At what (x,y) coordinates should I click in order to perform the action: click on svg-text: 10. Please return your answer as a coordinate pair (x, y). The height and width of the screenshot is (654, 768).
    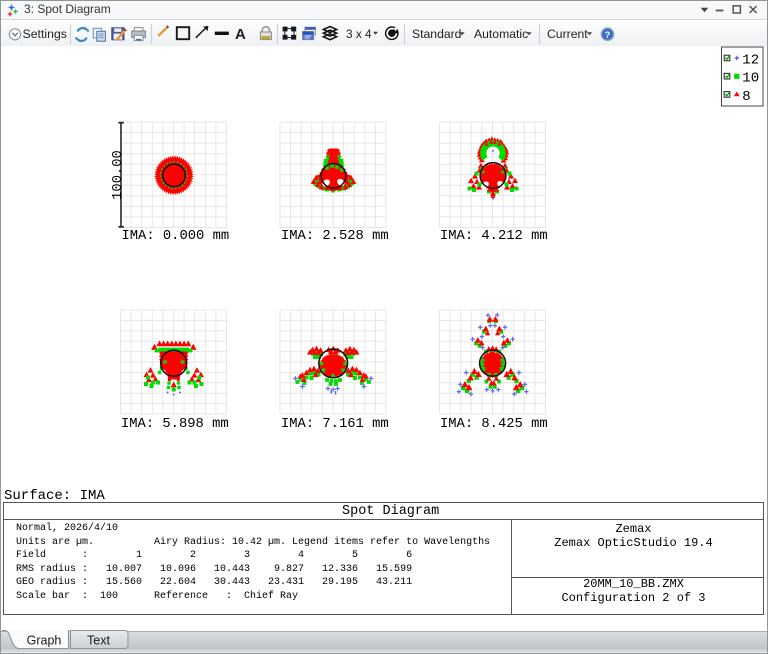
    Looking at the image, I should click on (750, 79).